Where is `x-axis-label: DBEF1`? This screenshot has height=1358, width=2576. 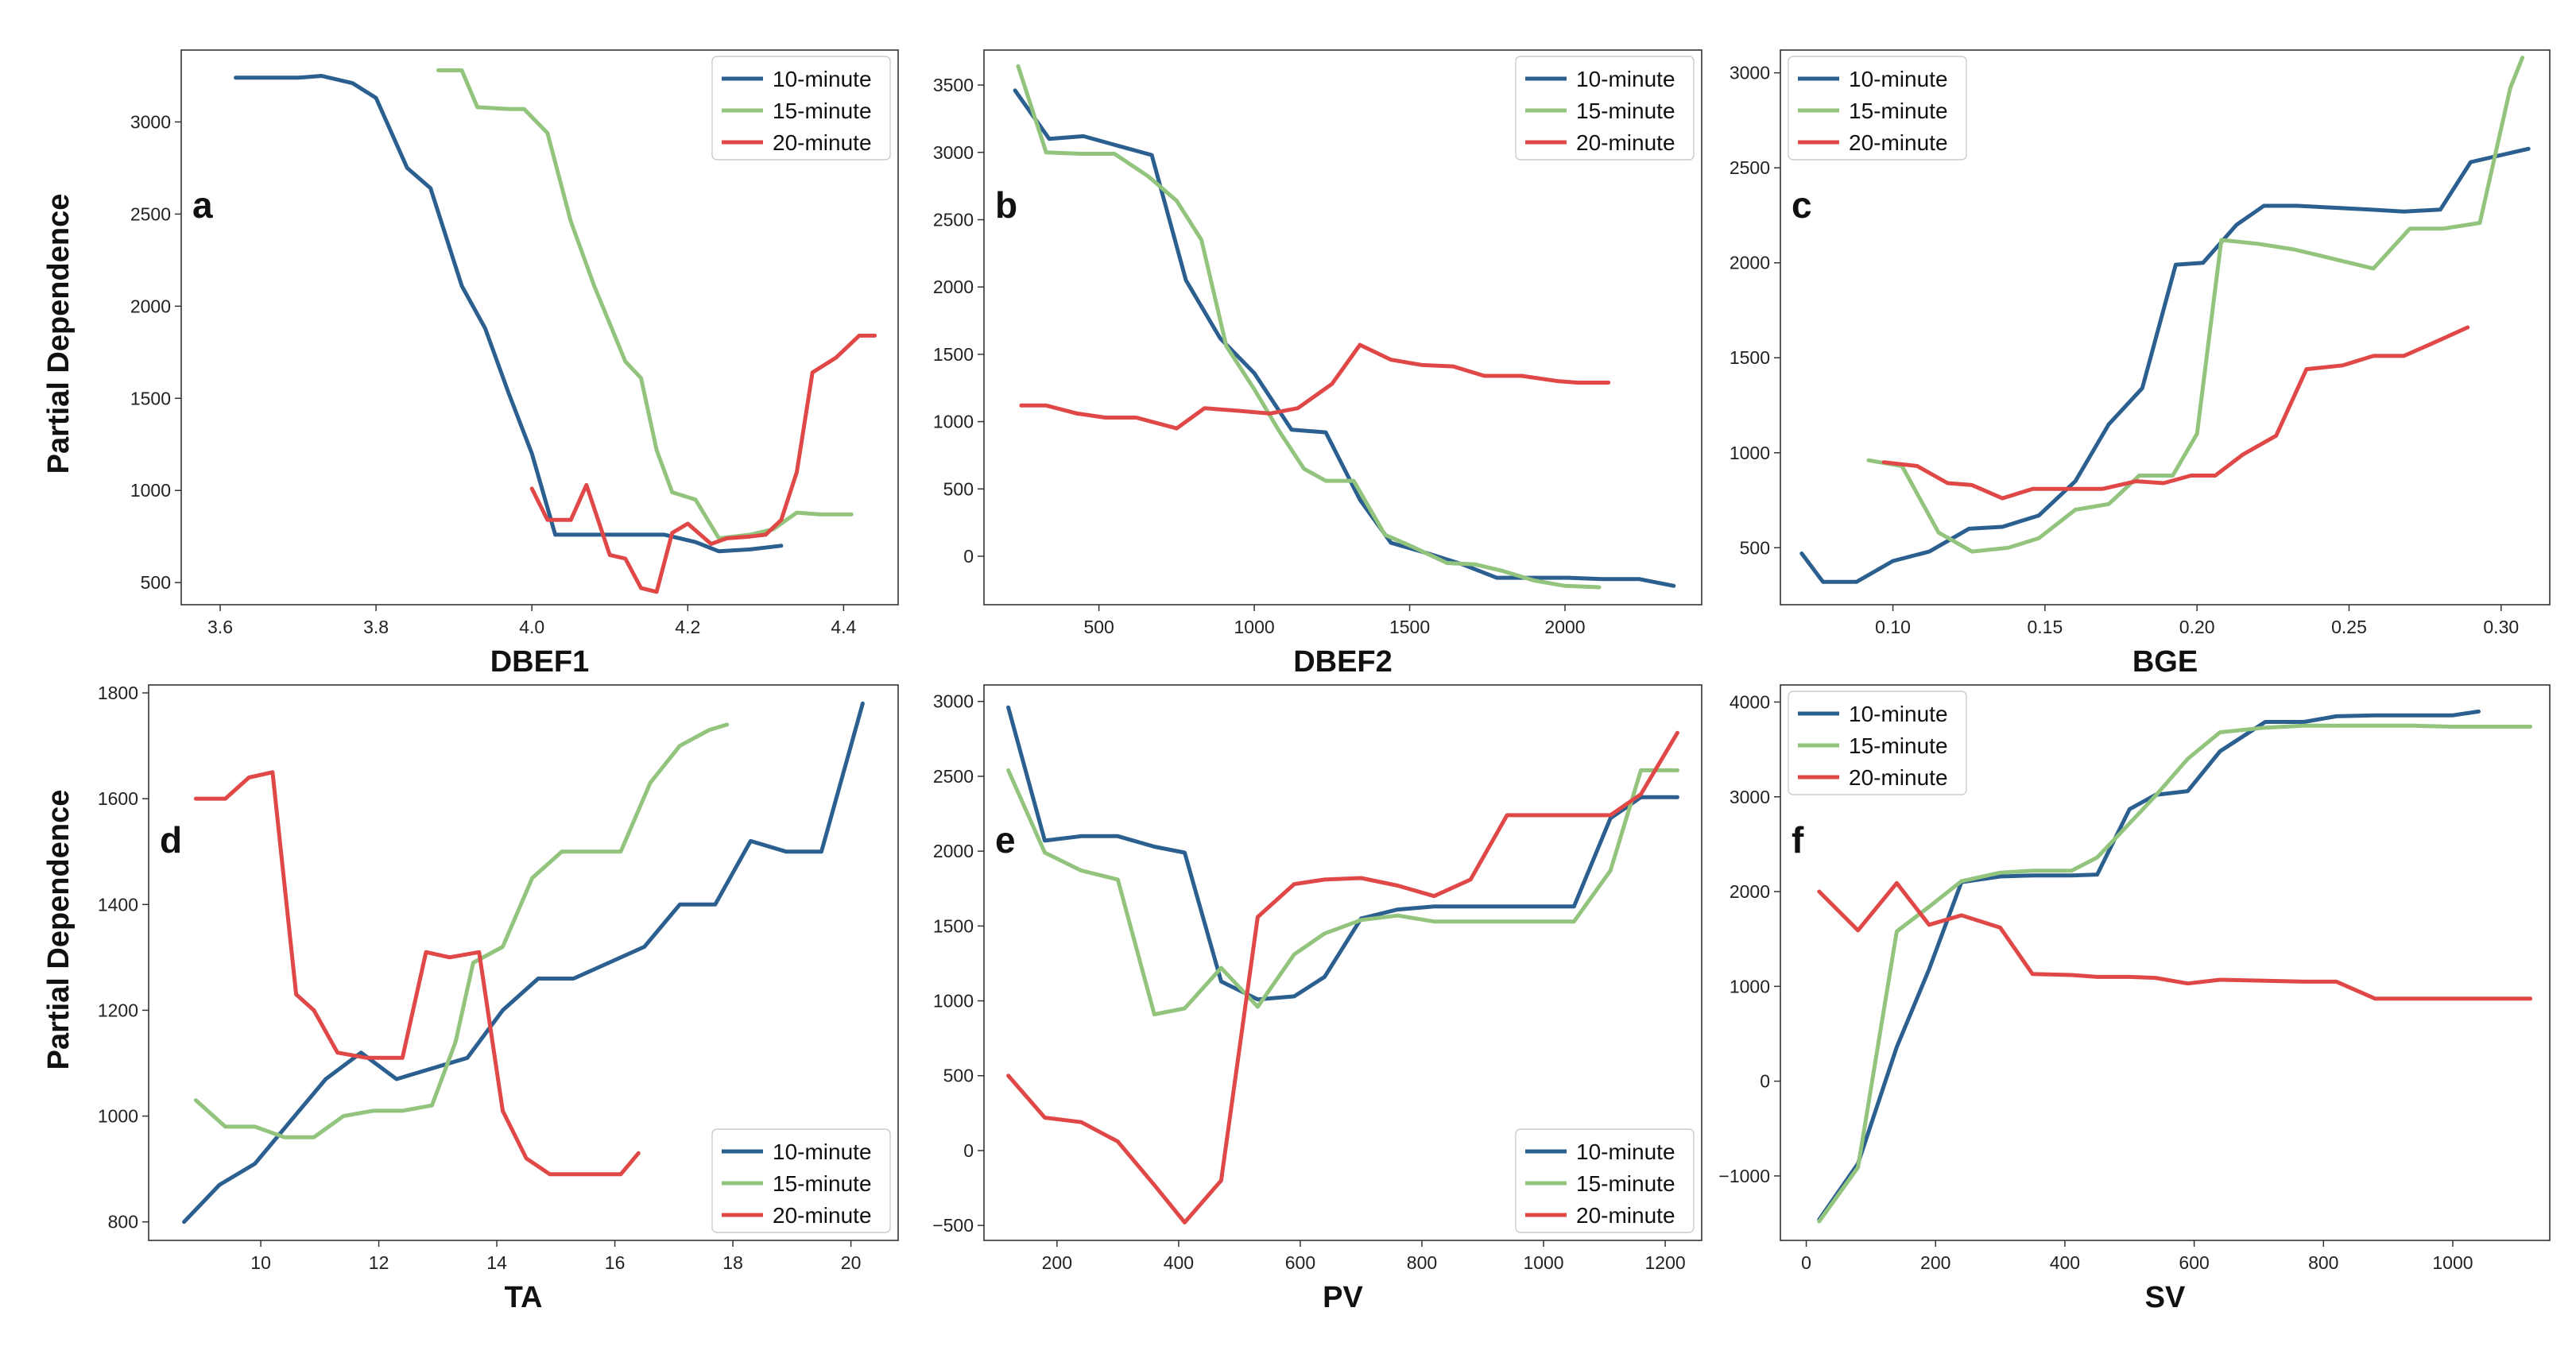
x-axis-label: DBEF1 is located at coordinates (540, 662).